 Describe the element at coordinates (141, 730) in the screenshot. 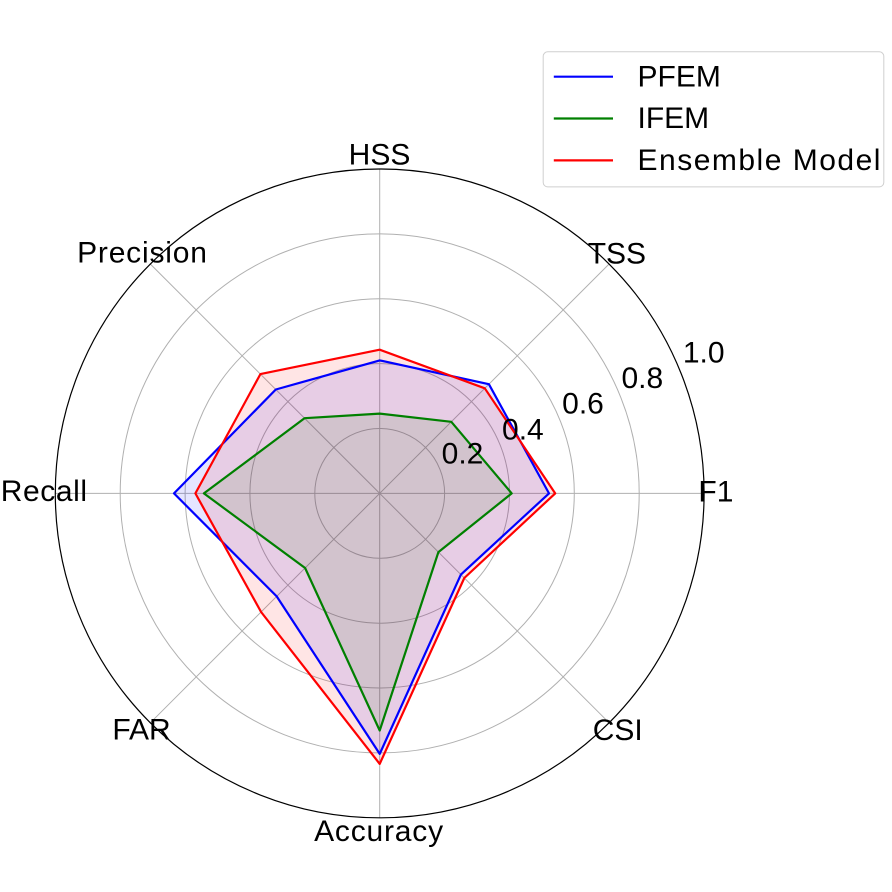

I see `svg-text: FAR` at that location.